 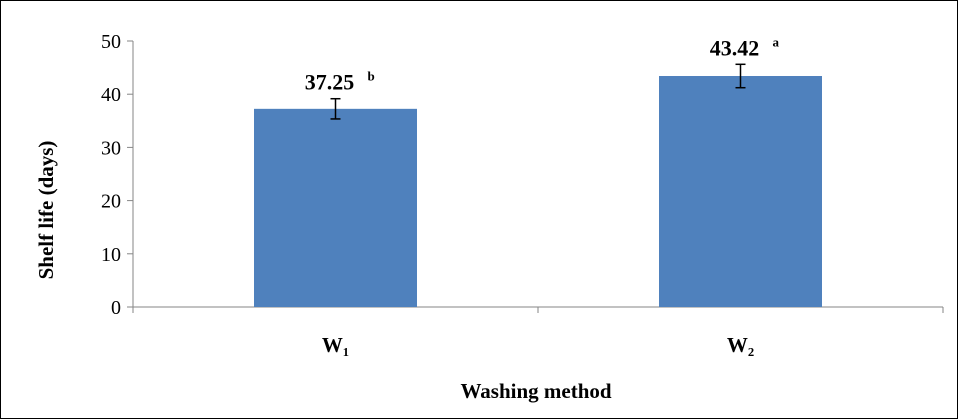 I want to click on x-category-label: W₁, so click(x=335, y=345).